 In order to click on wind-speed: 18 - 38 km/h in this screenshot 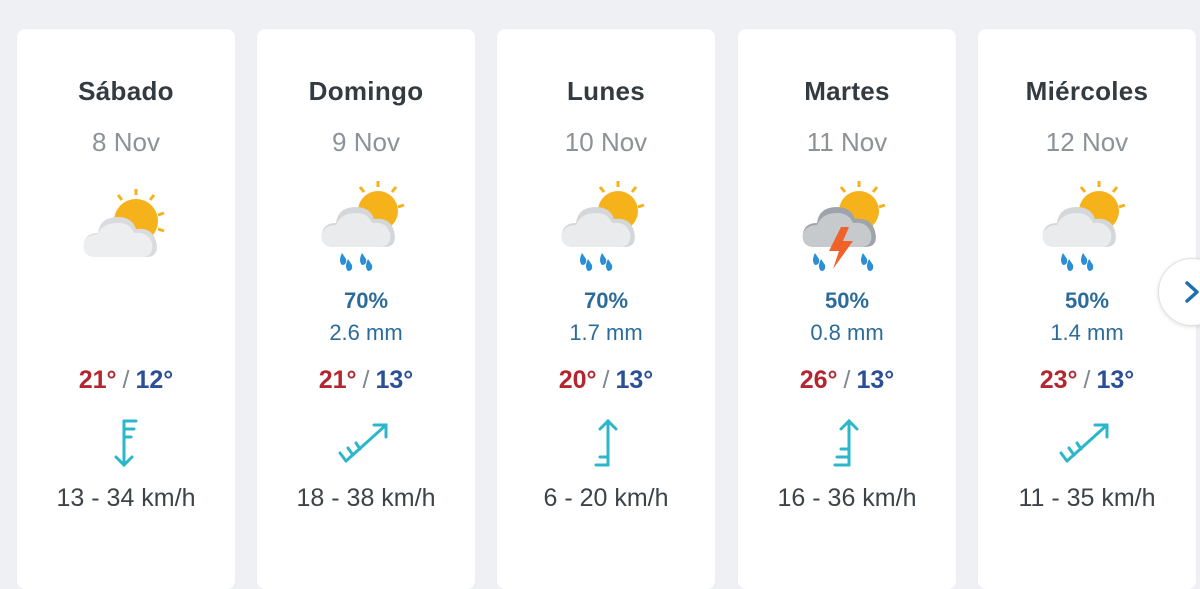, I will do `click(366, 498)`.